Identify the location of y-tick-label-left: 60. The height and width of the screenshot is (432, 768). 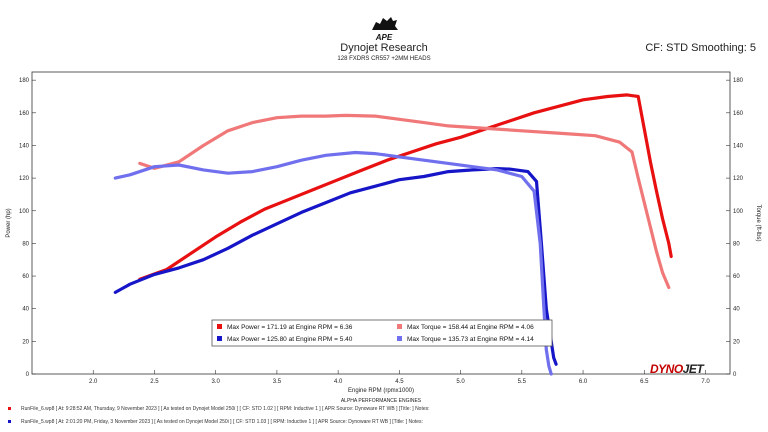
(25, 277).